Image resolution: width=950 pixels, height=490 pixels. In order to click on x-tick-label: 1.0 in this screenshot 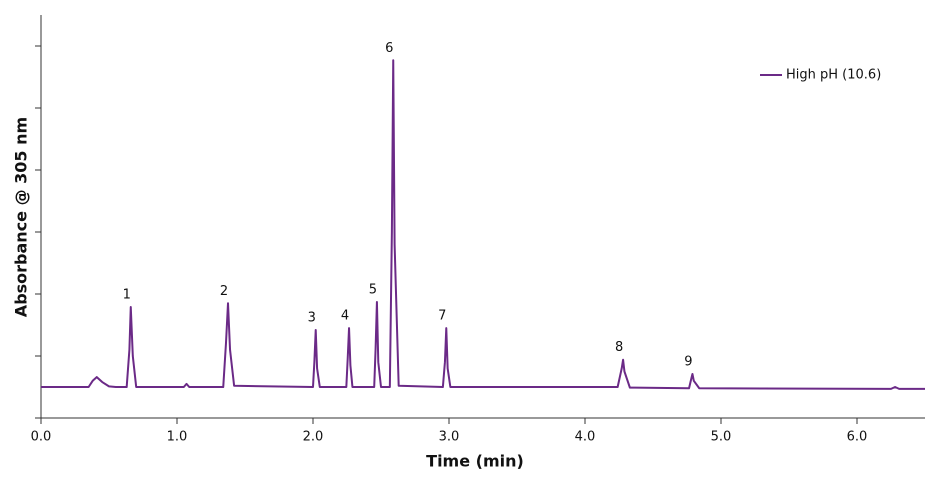, I will do `click(177, 437)`.